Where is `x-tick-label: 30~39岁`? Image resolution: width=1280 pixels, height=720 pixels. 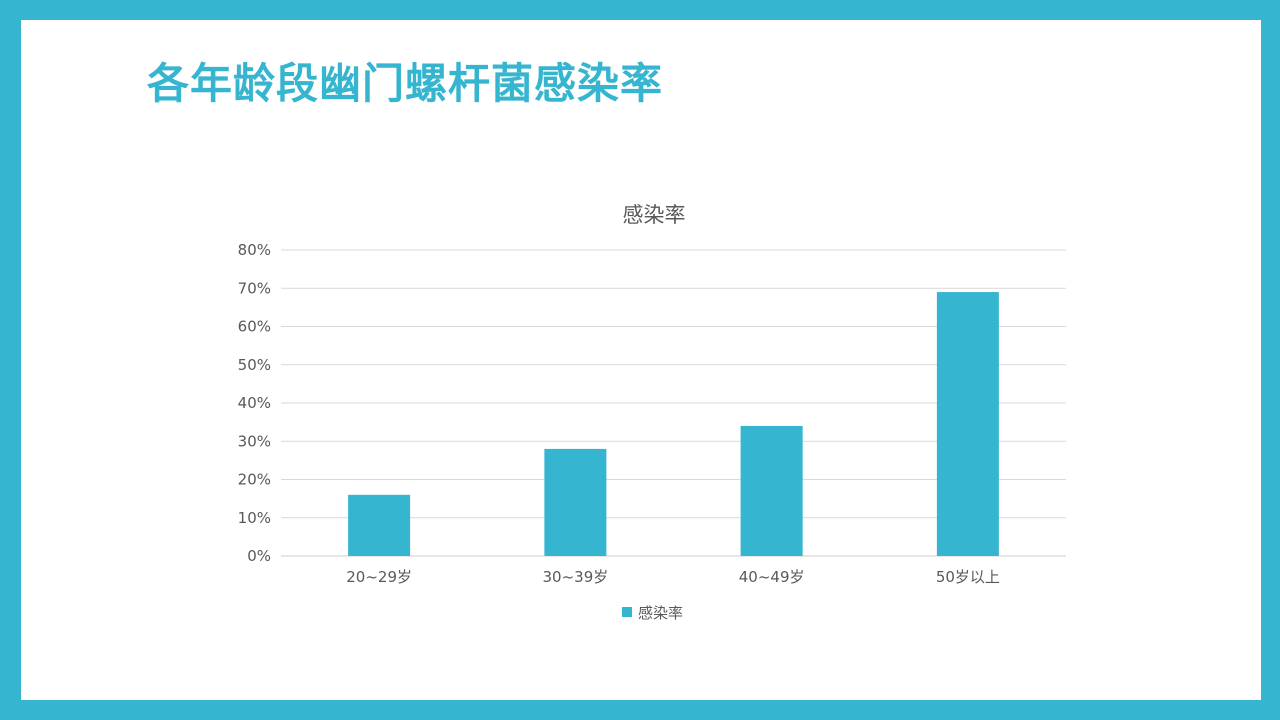
x-tick-label: 30~39岁 is located at coordinates (576, 577).